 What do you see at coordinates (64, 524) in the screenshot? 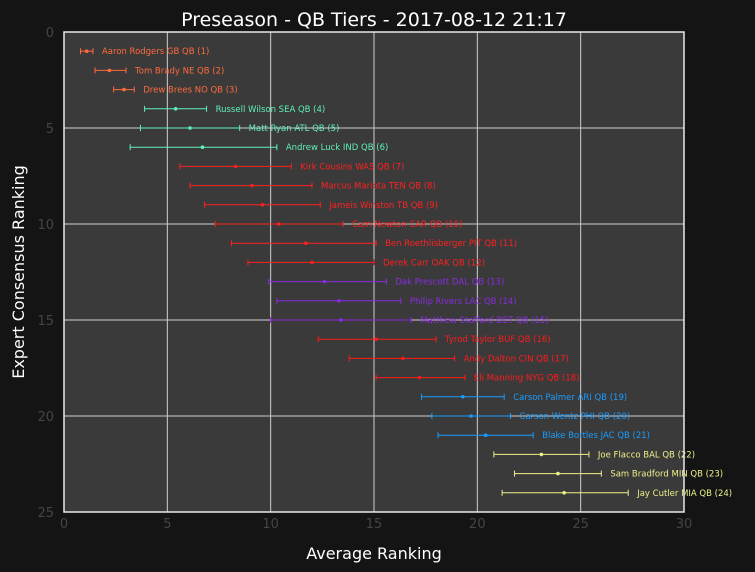
I see `x-tick-label: 0` at bounding box center [64, 524].